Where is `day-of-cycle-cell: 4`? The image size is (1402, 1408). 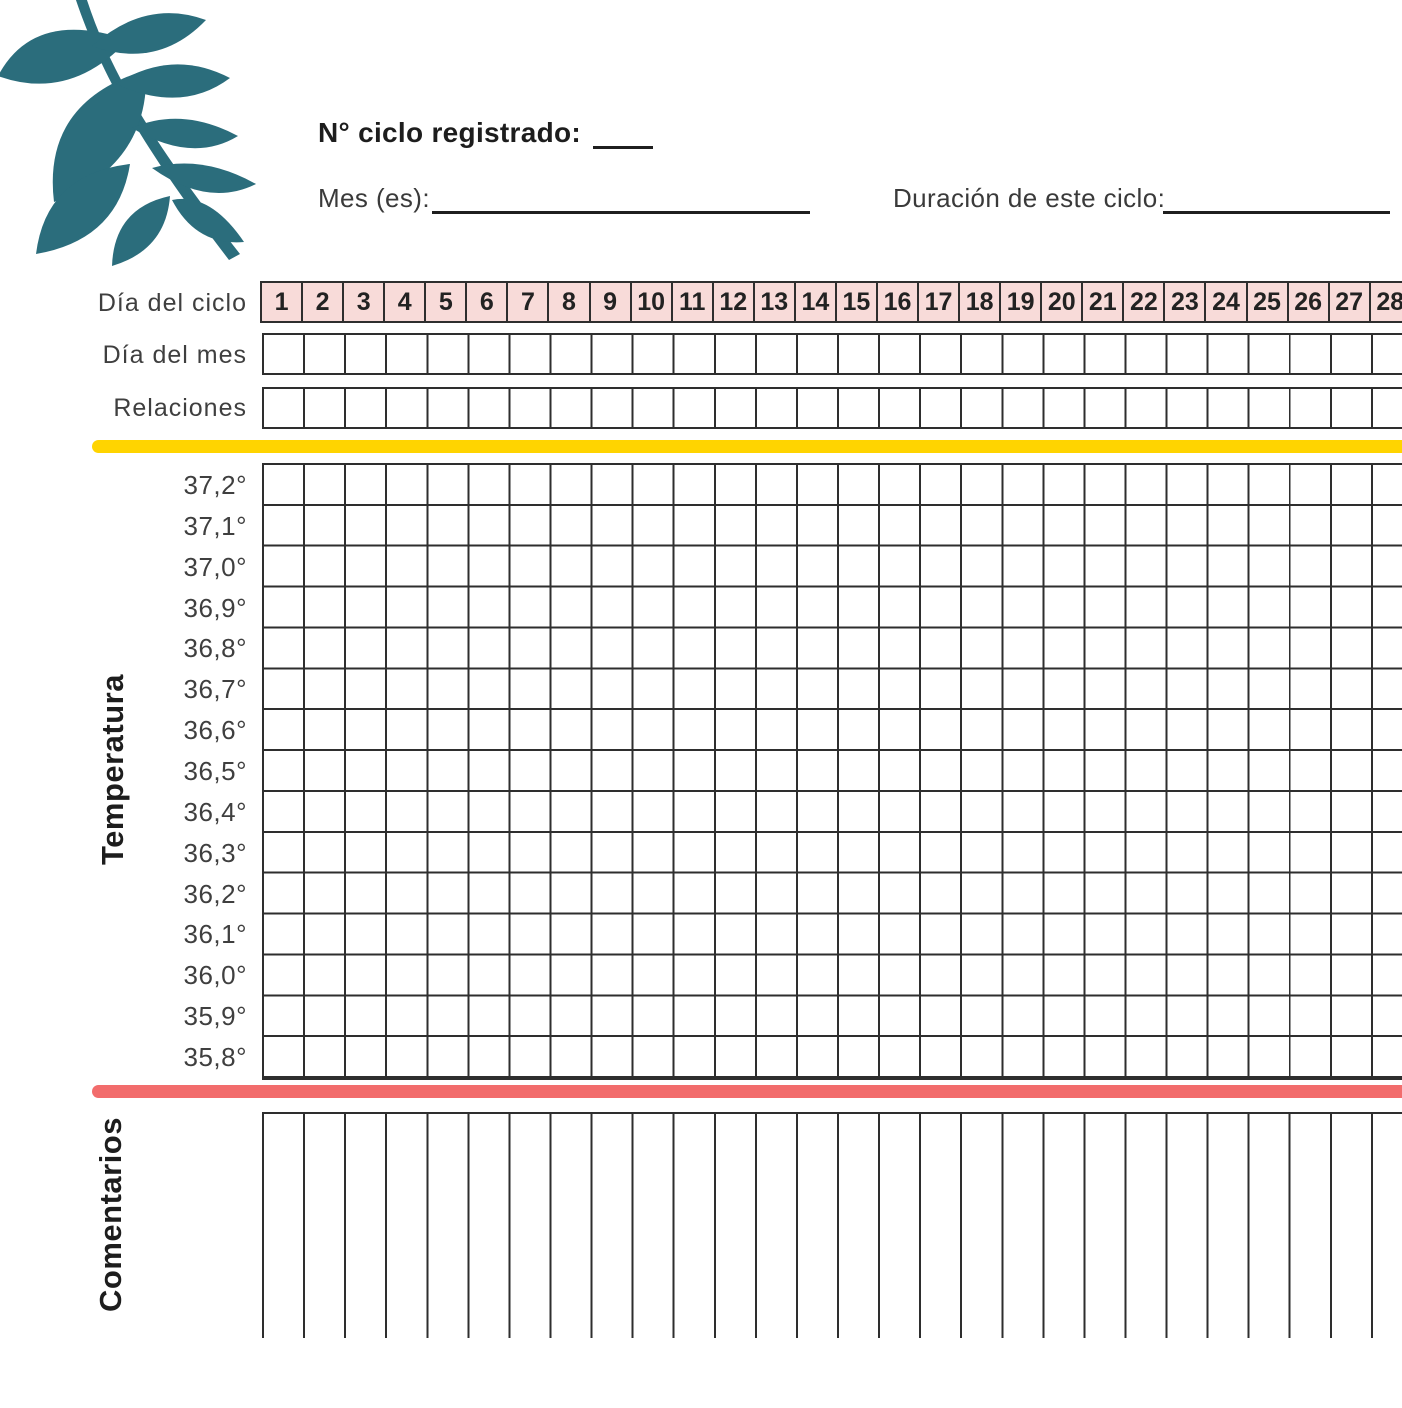 day-of-cycle-cell: 4 is located at coordinates (405, 302).